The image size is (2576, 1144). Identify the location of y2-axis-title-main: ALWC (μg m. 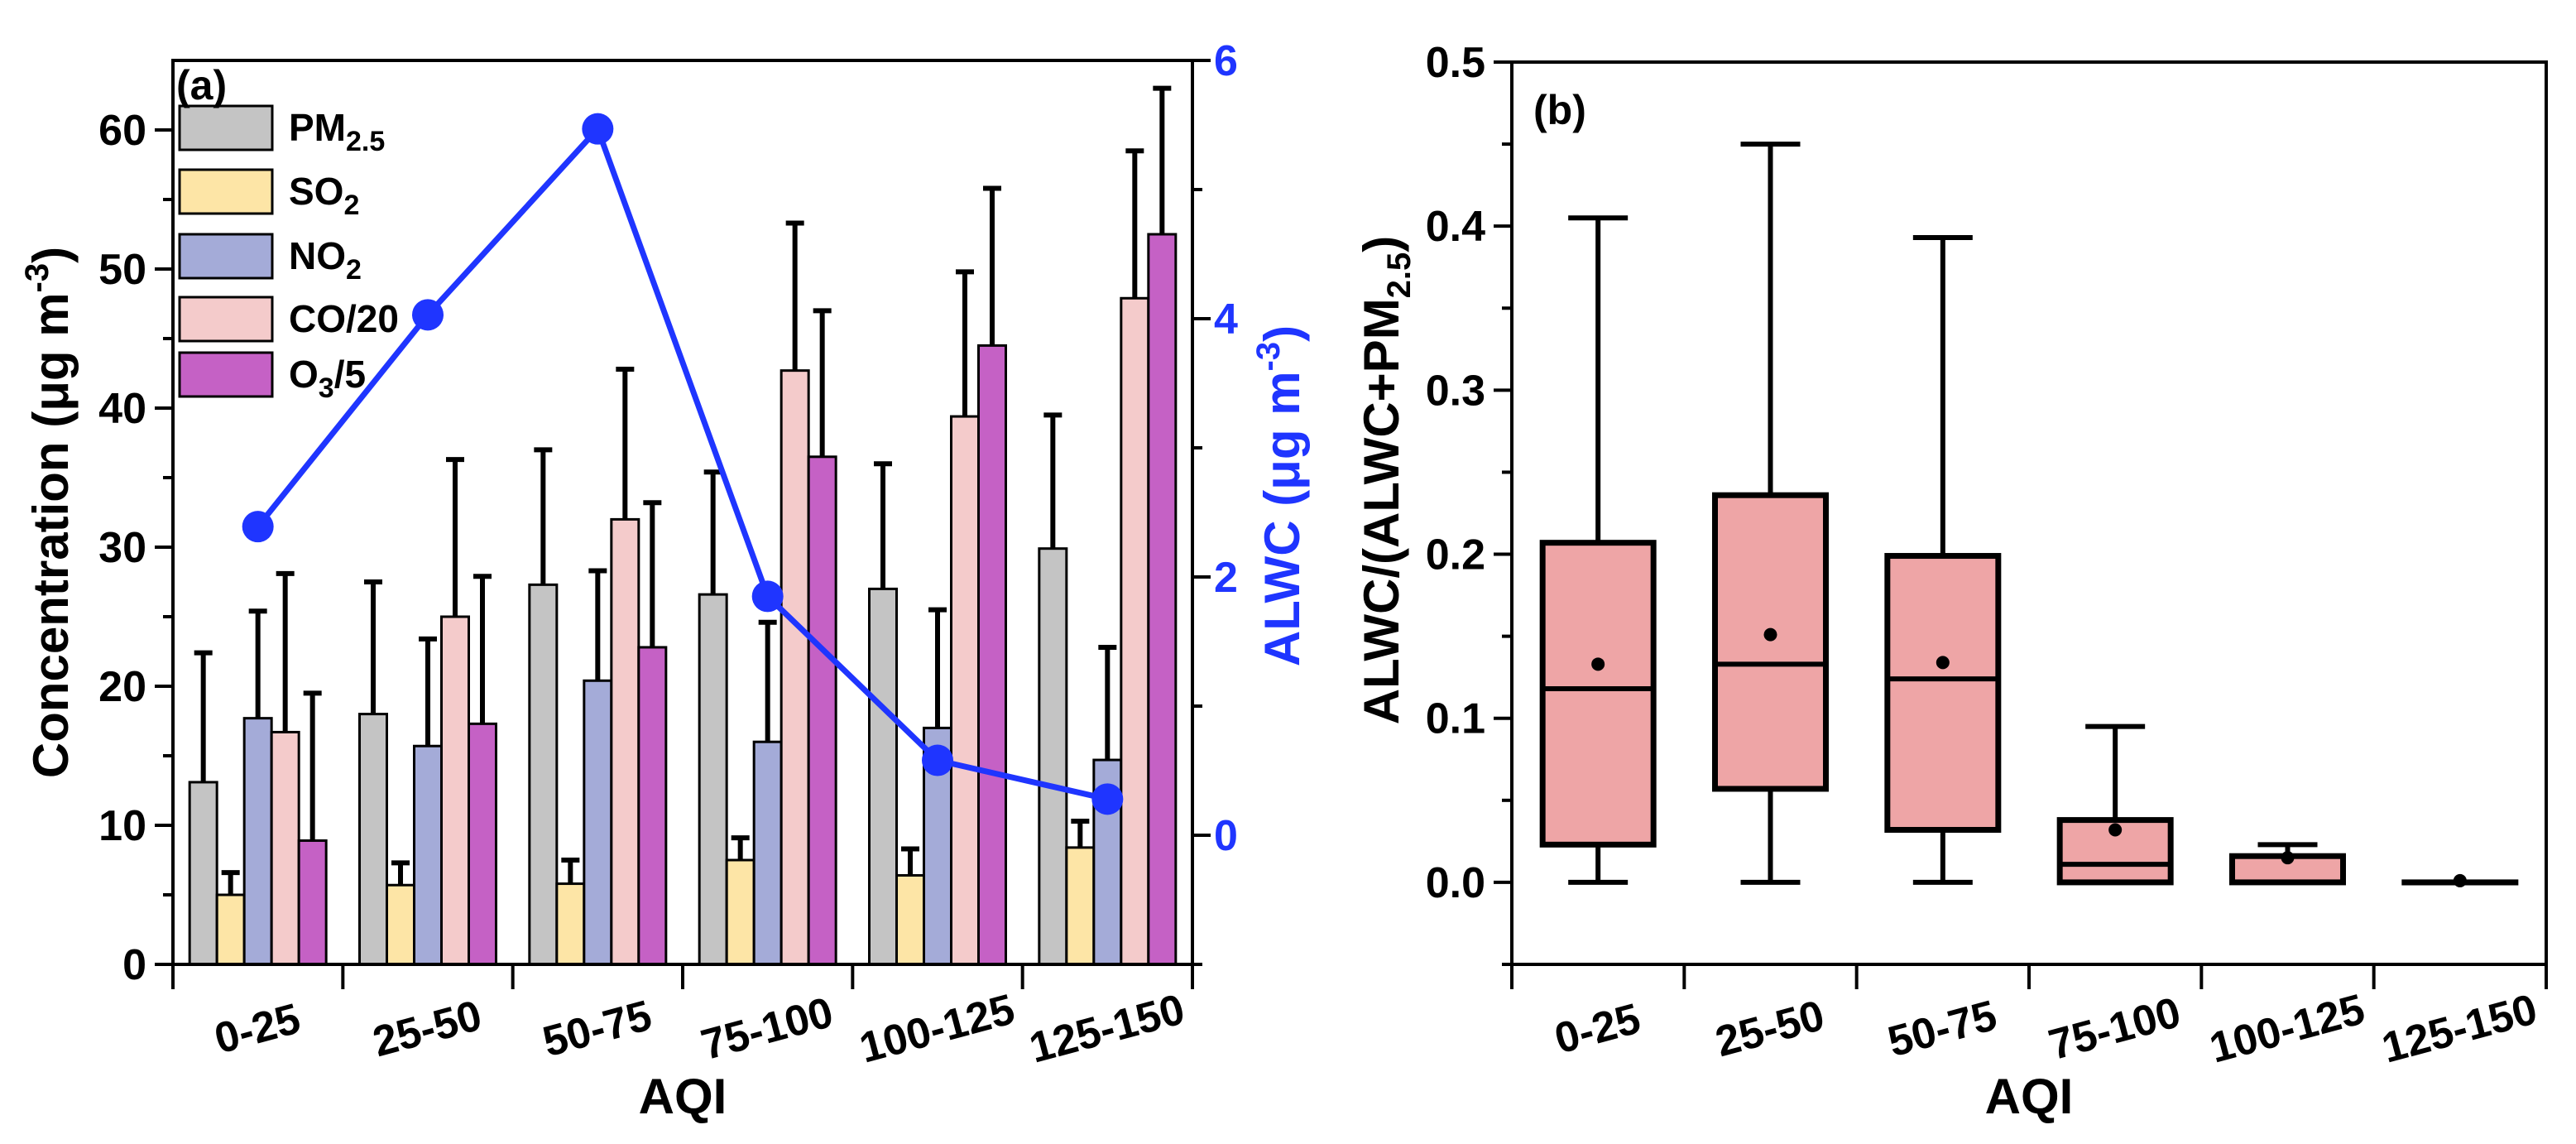
(1282, 519).